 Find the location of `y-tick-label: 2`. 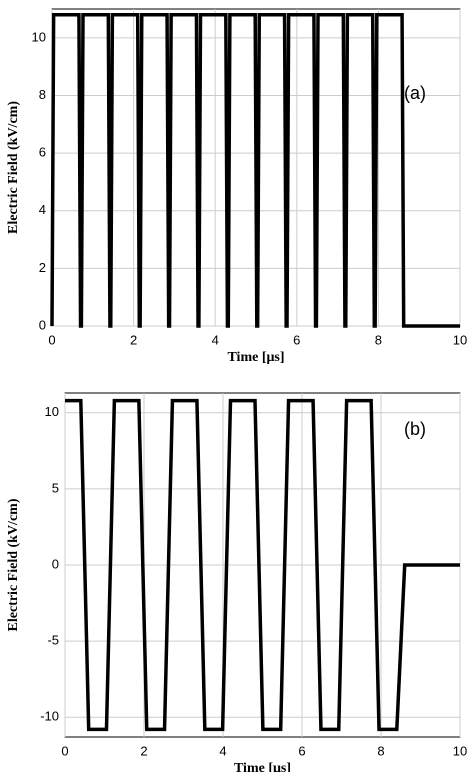

y-tick-label: 2 is located at coordinates (42, 267).